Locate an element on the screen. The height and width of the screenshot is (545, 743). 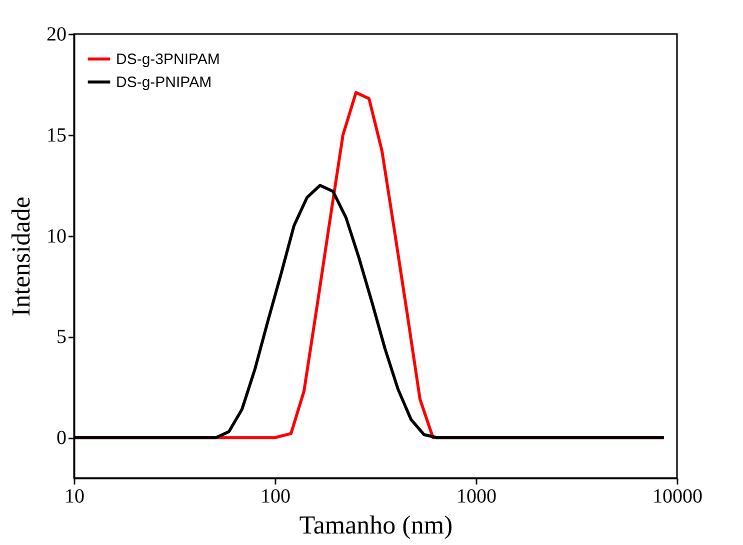
x-tick-label: 1000 is located at coordinates (476, 497).